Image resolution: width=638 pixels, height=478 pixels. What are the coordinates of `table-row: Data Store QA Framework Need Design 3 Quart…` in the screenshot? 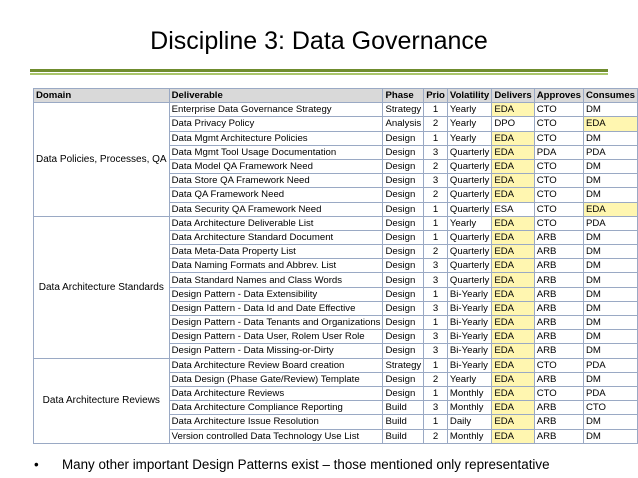 It's located at (336, 181).